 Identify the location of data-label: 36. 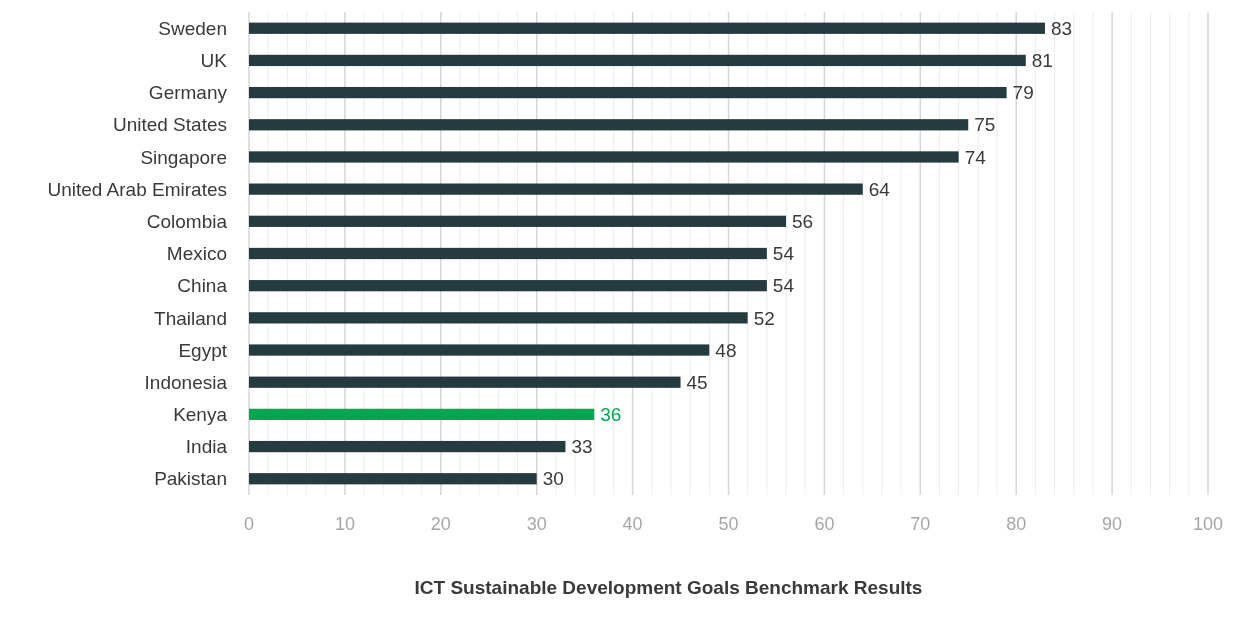
(611, 415).